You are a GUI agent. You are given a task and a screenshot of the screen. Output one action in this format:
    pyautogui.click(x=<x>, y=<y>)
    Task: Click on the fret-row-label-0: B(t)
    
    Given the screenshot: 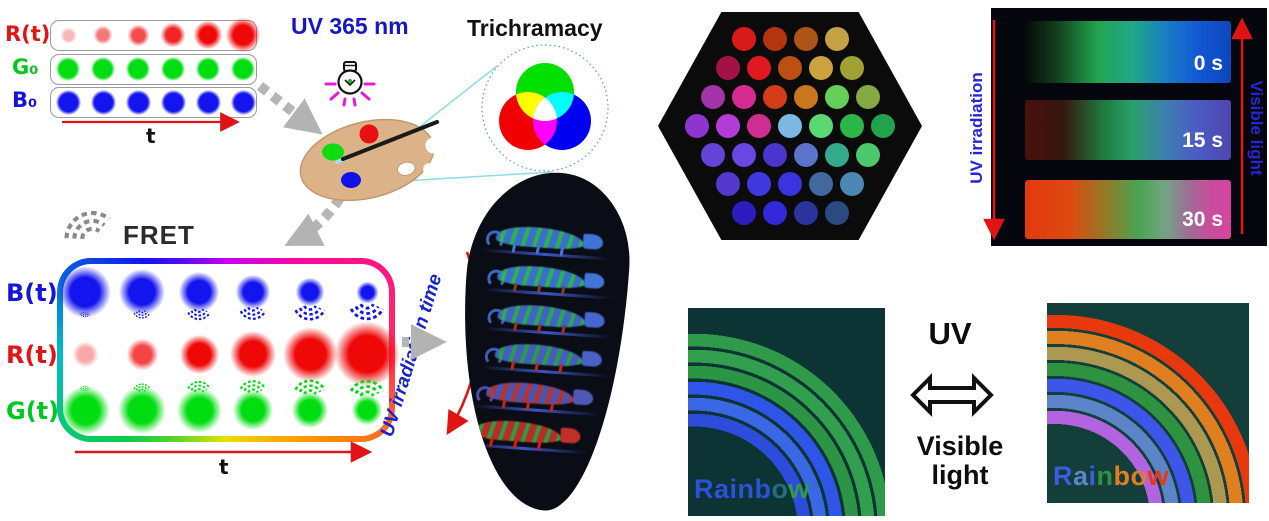 What is the action you would take?
    pyautogui.click(x=32, y=293)
    